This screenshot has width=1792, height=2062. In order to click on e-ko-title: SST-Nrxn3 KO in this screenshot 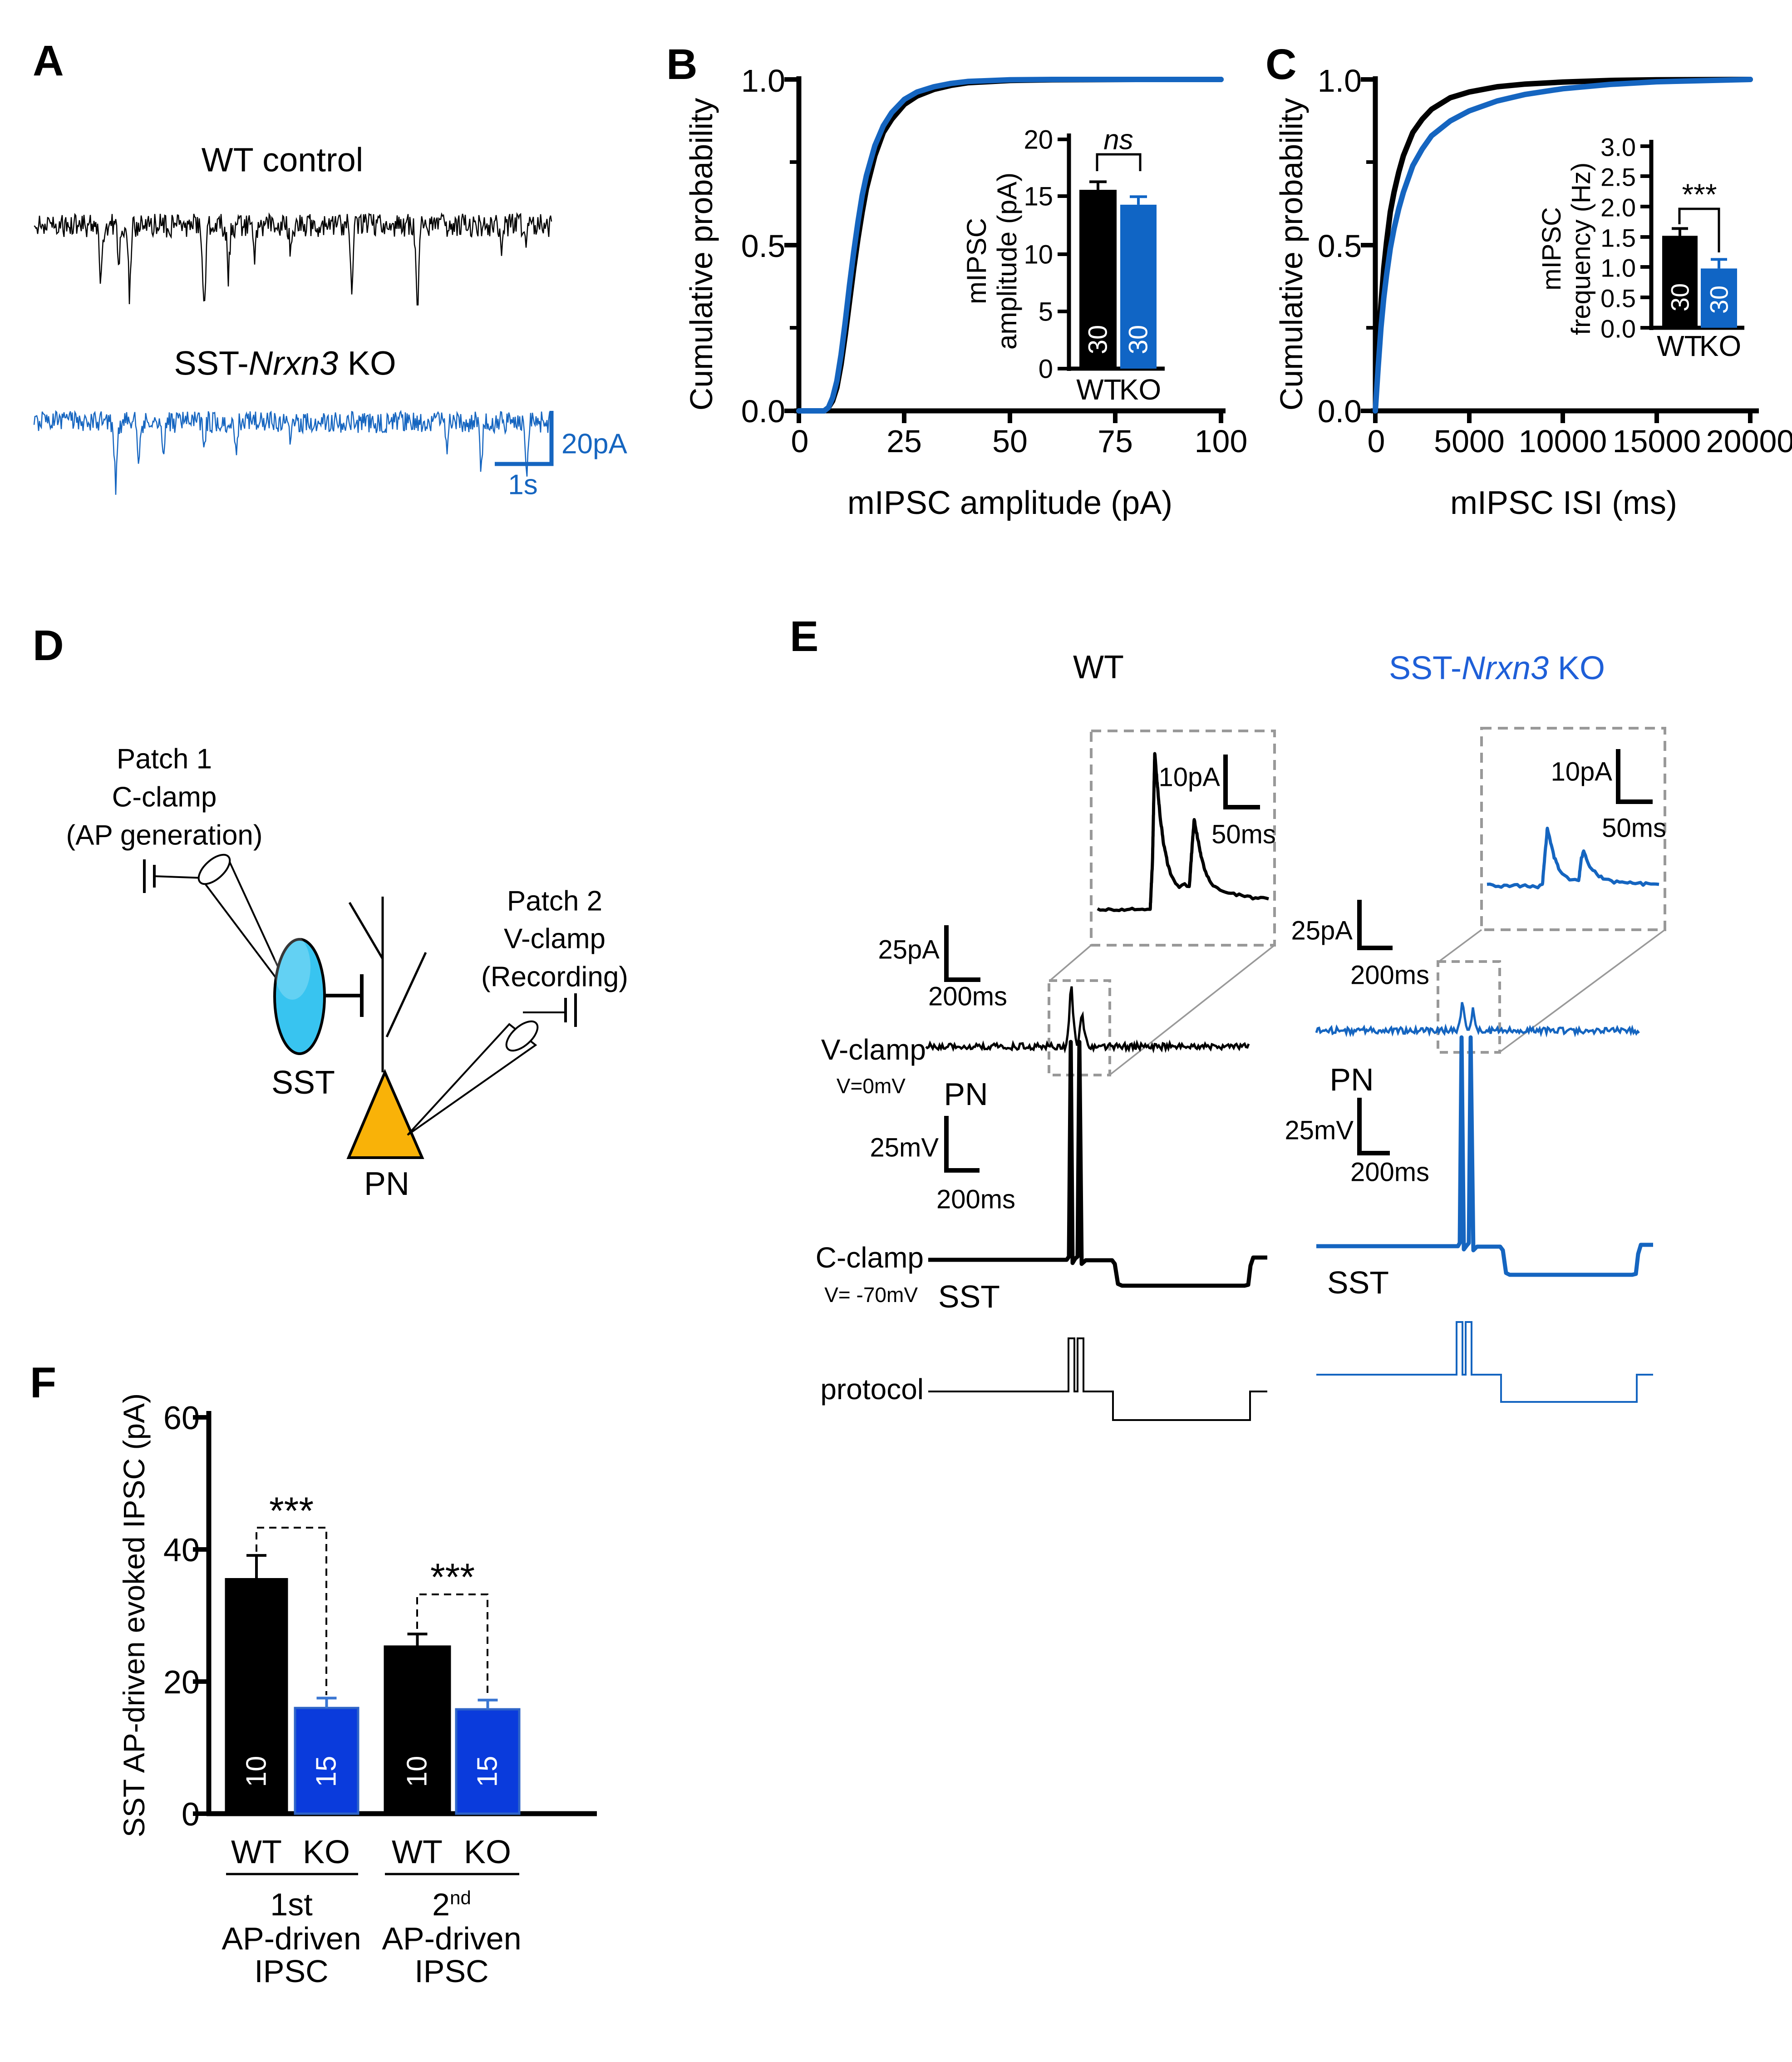, I will do `click(1496, 668)`.